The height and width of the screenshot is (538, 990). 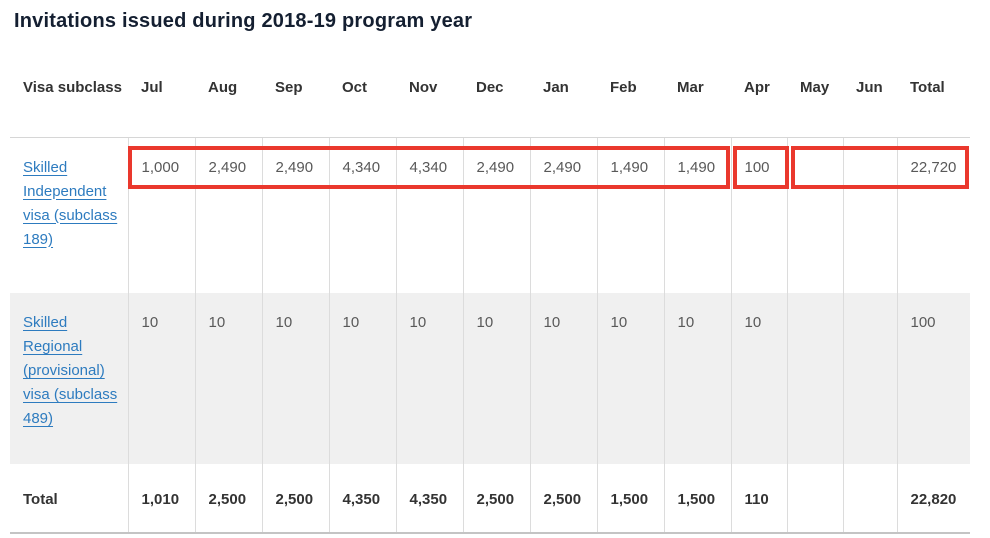 What do you see at coordinates (429, 99) in the screenshot?
I see `column-header-nov: Nov` at bounding box center [429, 99].